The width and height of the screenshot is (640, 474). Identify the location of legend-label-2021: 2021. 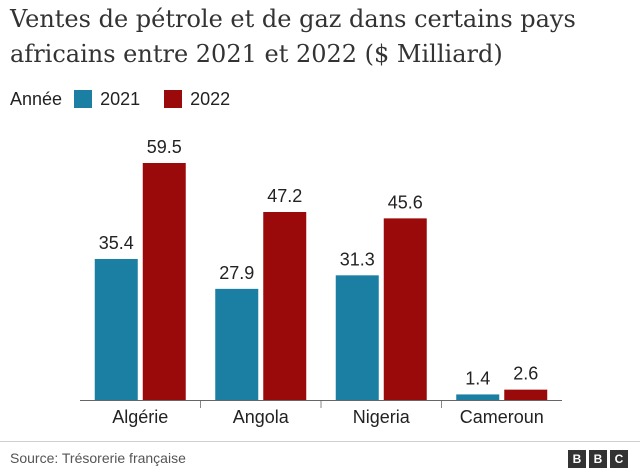
(120, 98).